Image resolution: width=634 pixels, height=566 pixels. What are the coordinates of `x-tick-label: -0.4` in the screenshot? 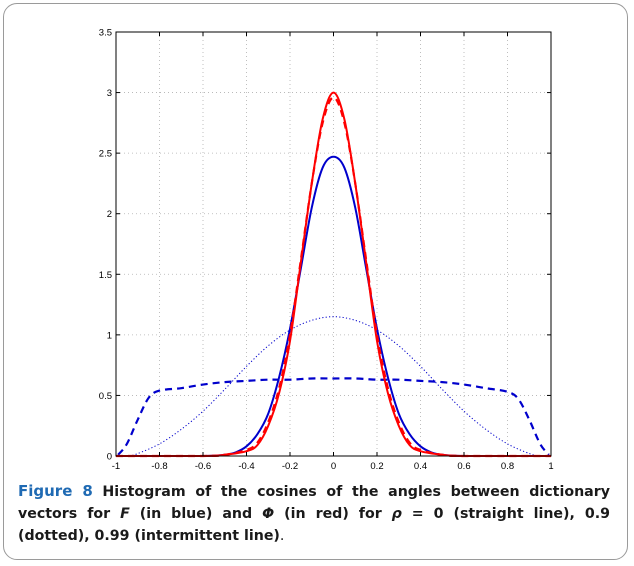 It's located at (246, 465).